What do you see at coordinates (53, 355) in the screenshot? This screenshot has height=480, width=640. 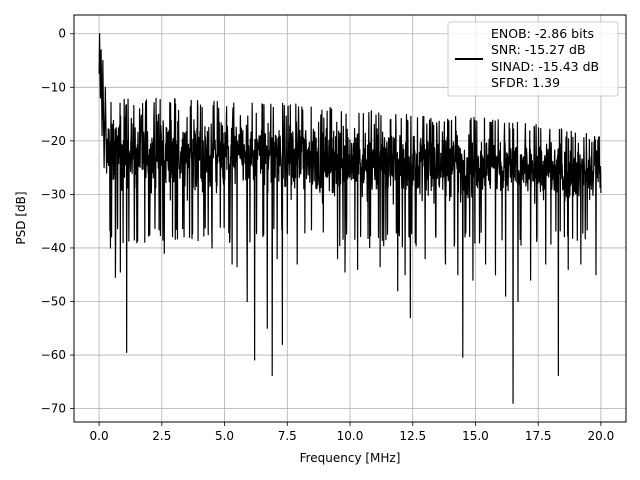 I see `y-tick-label: −60` at bounding box center [53, 355].